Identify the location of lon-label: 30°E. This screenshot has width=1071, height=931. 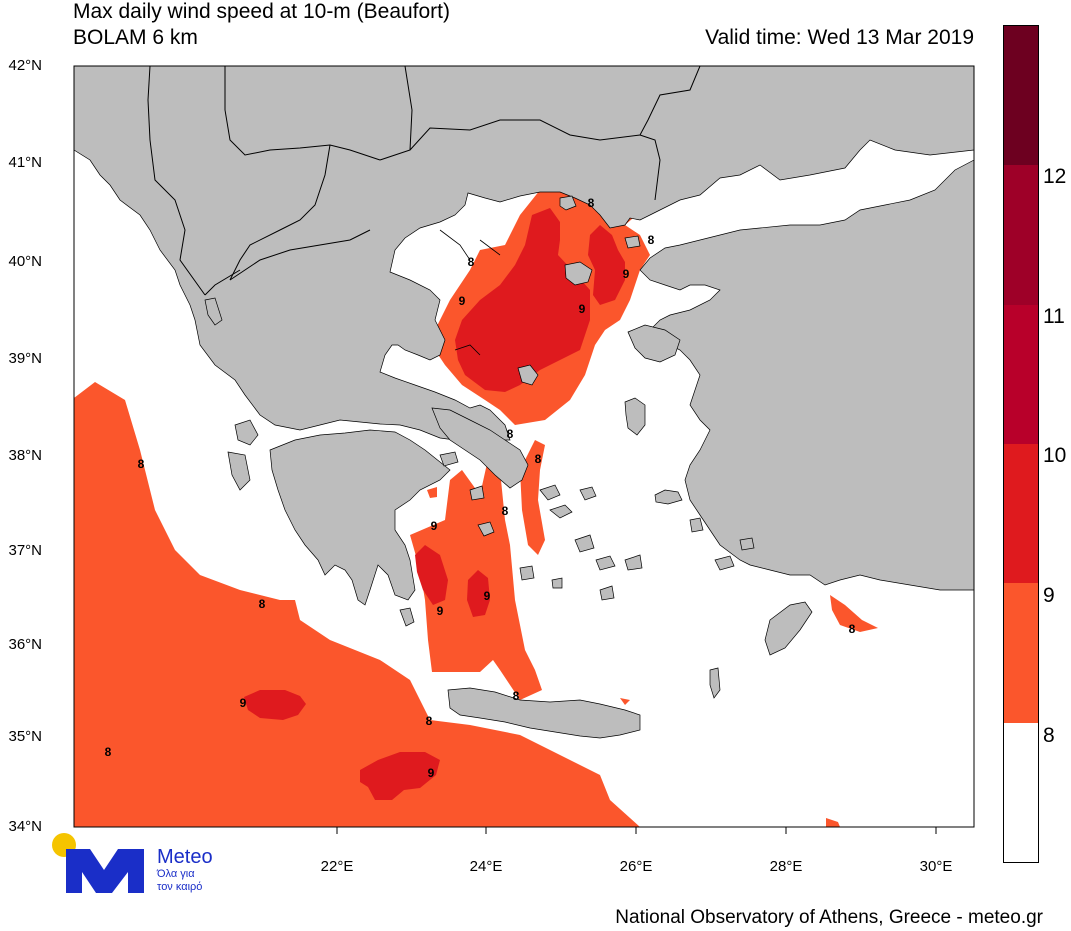
(936, 866).